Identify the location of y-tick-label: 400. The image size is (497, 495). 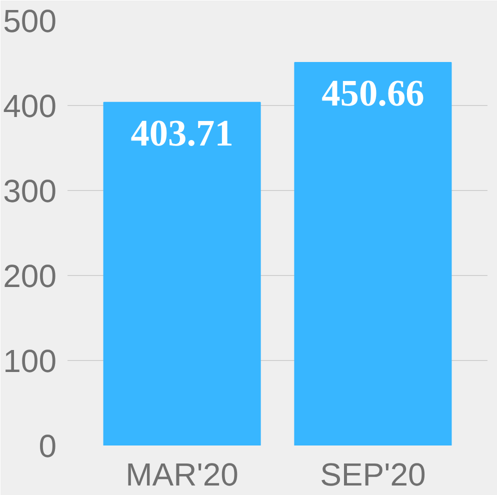
(29, 106).